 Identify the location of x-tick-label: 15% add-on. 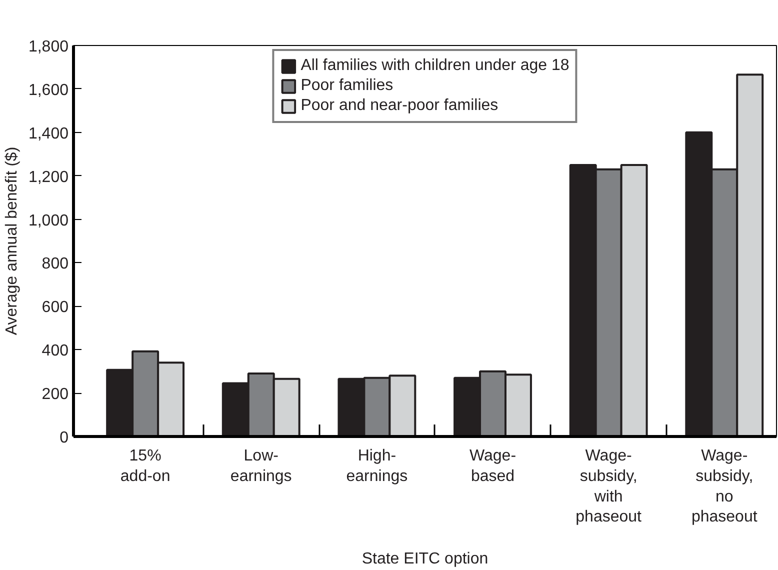
(145, 466).